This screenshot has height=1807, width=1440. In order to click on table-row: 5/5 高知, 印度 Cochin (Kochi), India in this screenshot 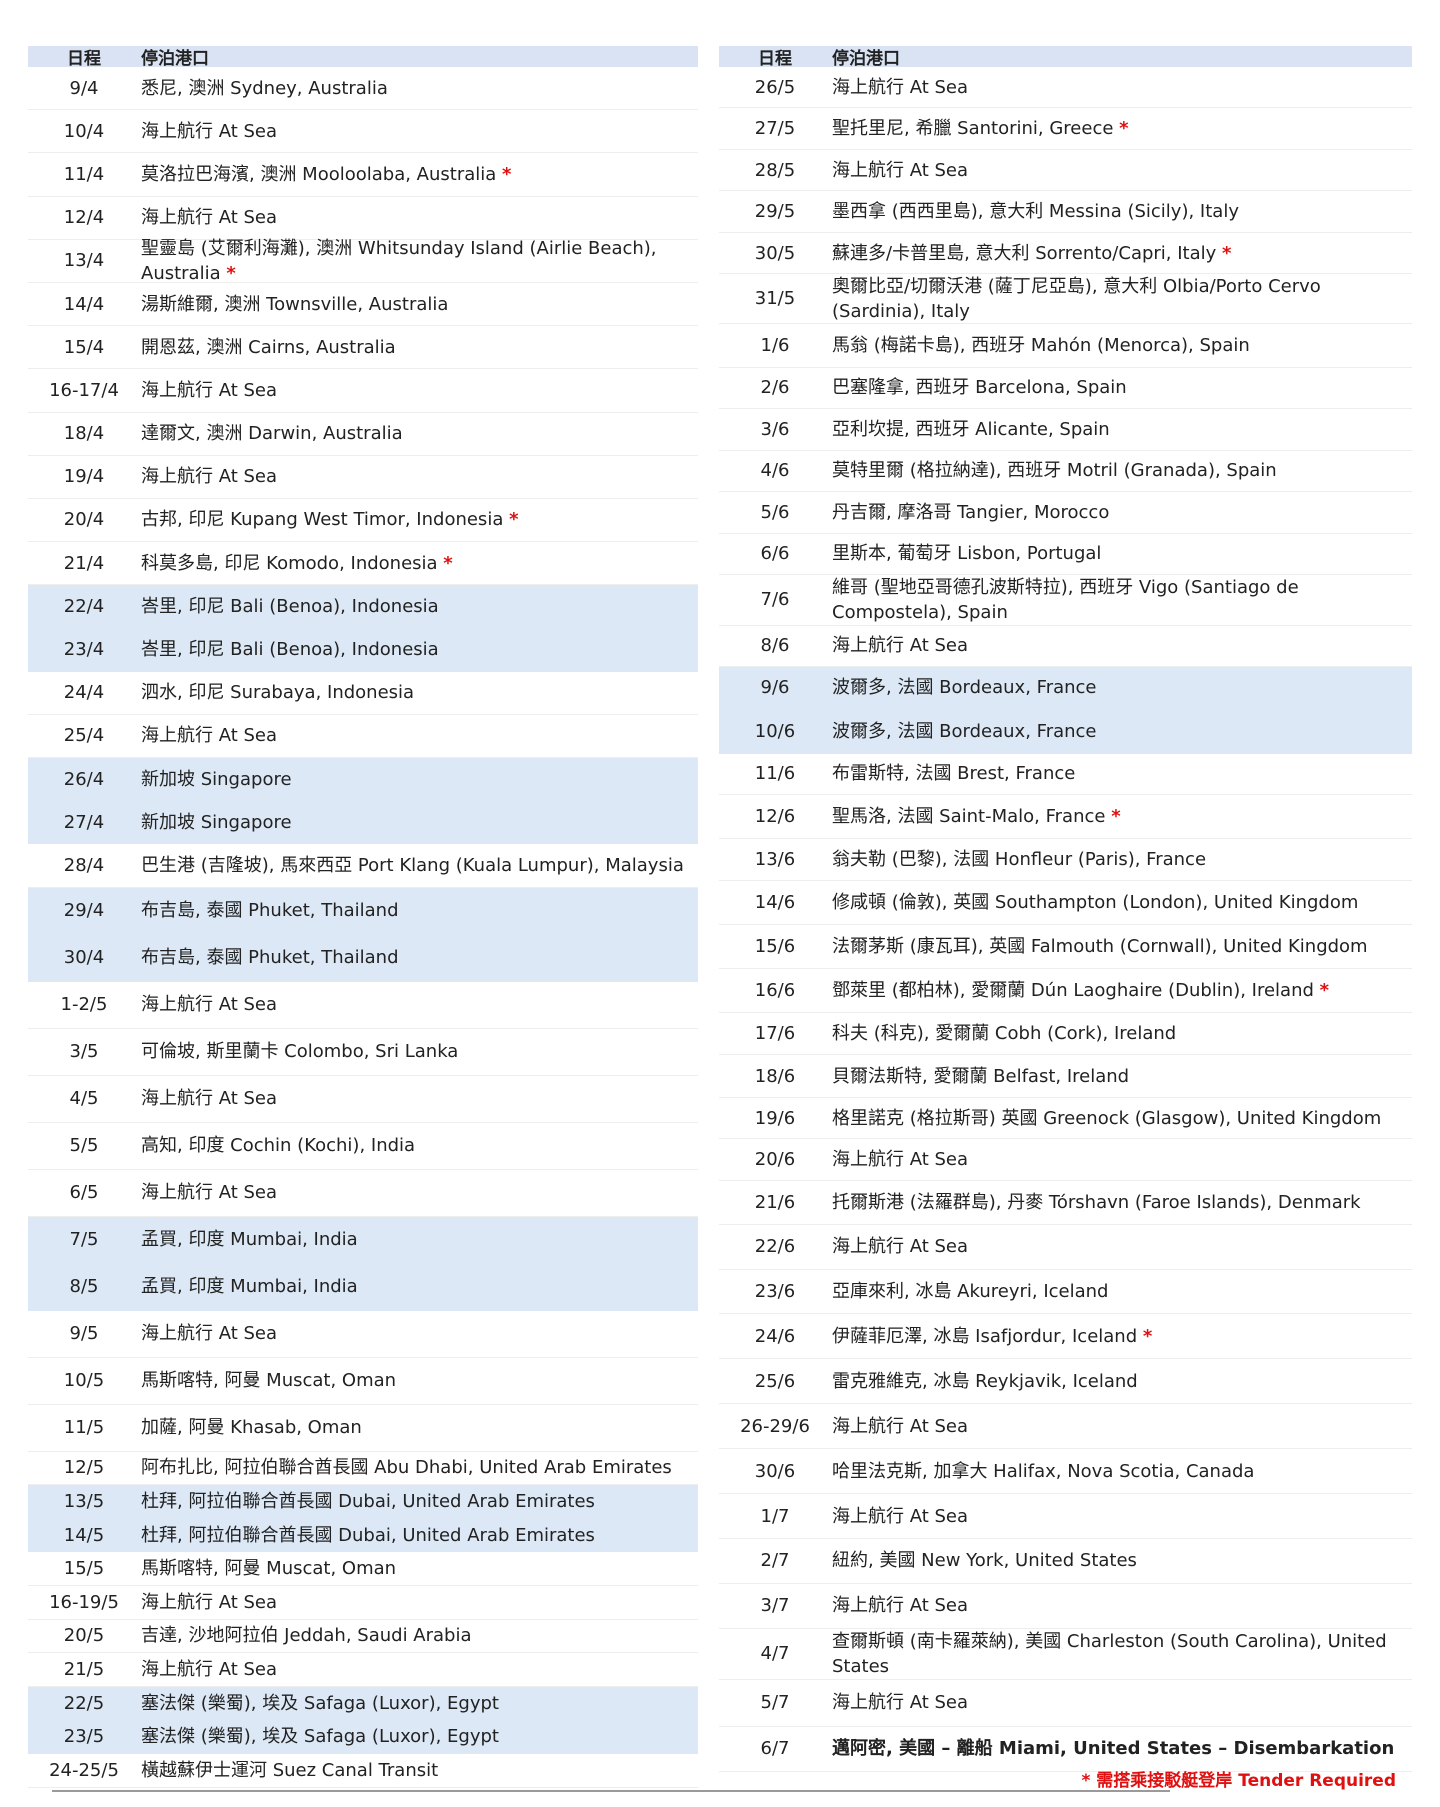, I will do `click(363, 1146)`.